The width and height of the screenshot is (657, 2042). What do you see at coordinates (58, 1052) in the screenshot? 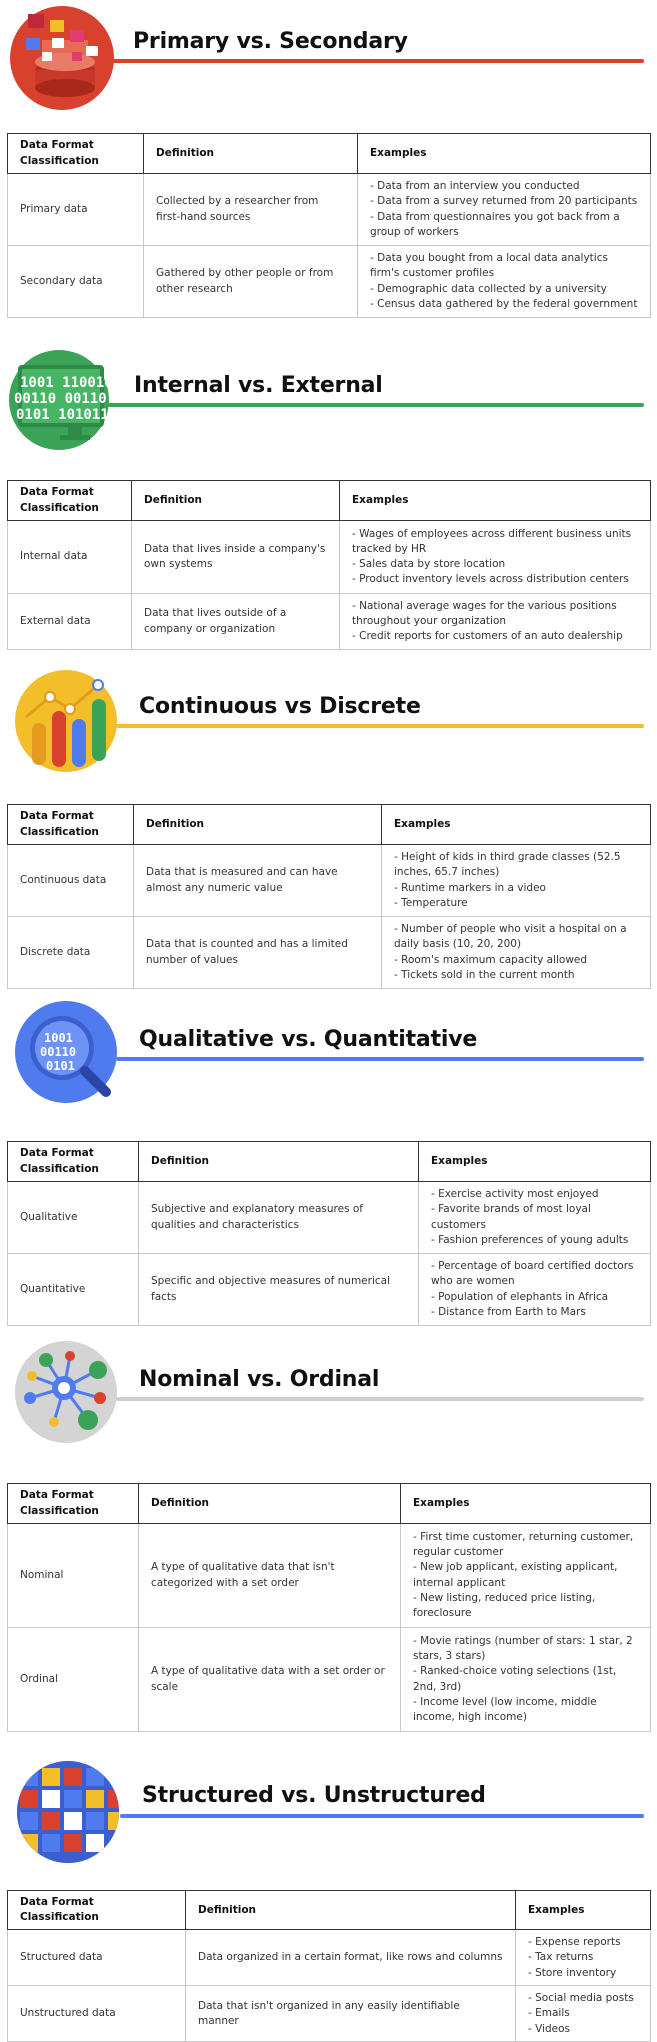
I see `svg-text: 00110` at bounding box center [58, 1052].